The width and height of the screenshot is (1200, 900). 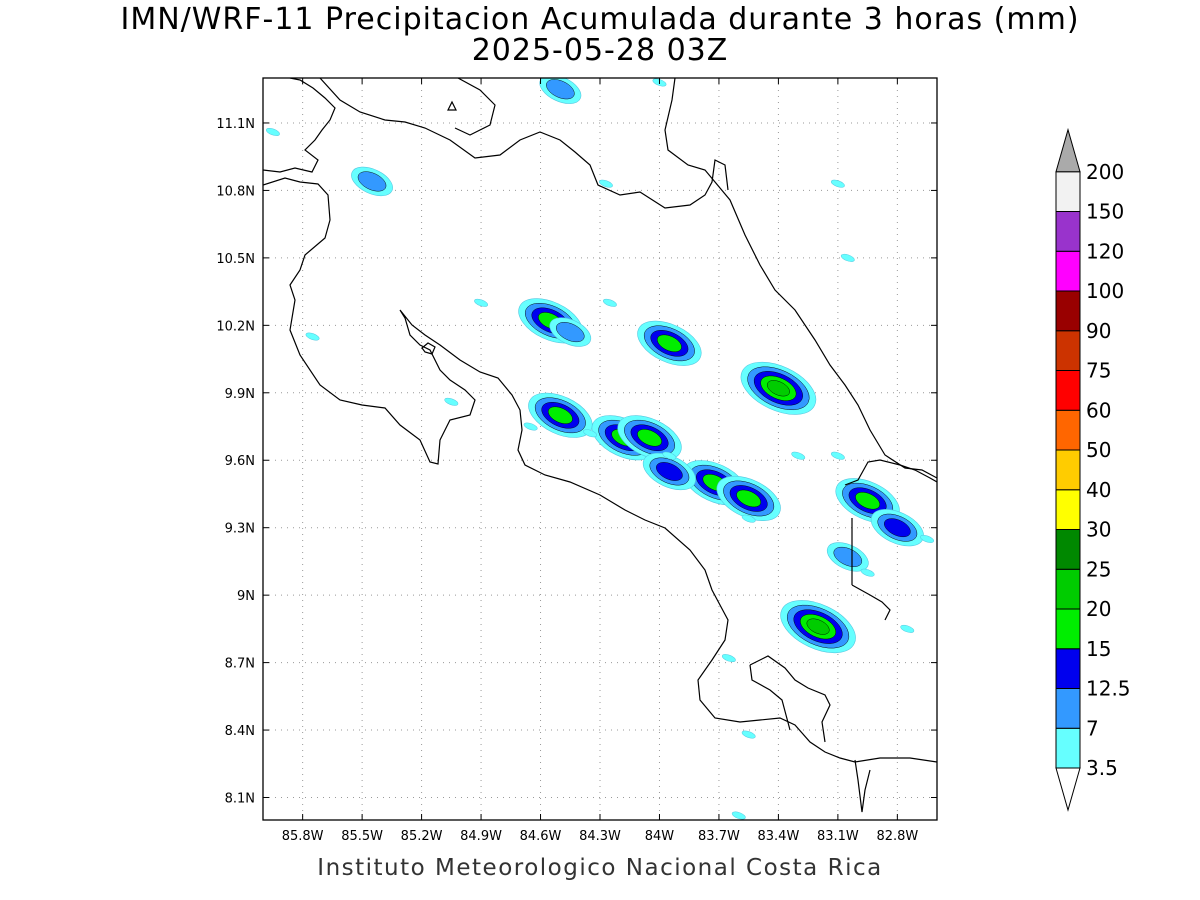 What do you see at coordinates (246, 596) in the screenshot?
I see `lat-tick-label: 9N` at bounding box center [246, 596].